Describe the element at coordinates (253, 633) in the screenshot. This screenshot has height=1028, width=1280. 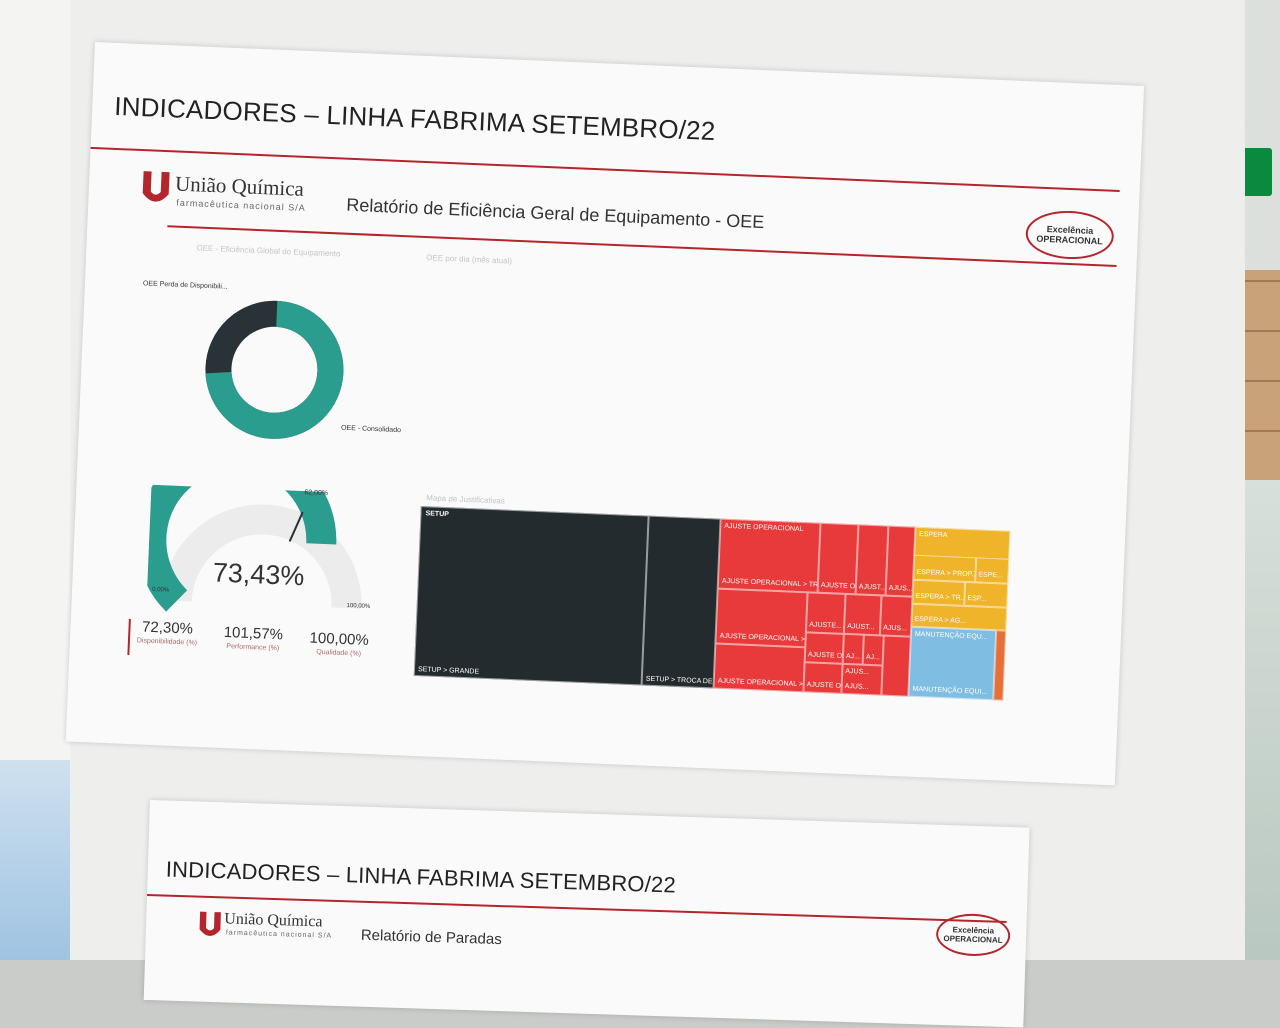
I see `kpi-value: 101,57%` at that location.